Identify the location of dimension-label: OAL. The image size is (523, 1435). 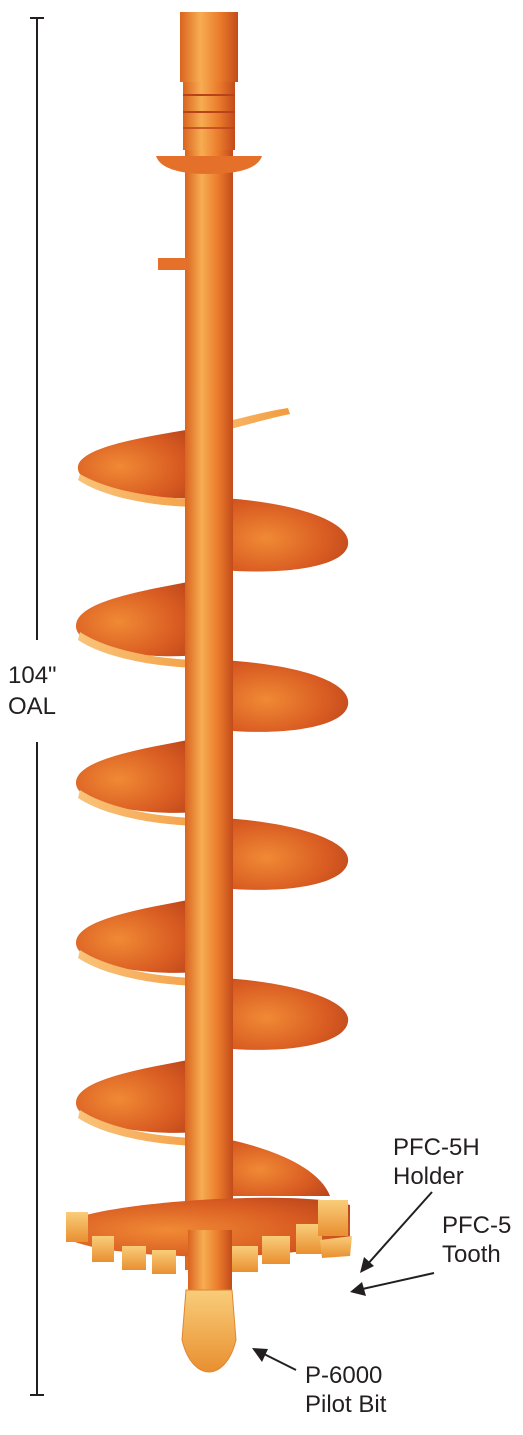
(32, 706).